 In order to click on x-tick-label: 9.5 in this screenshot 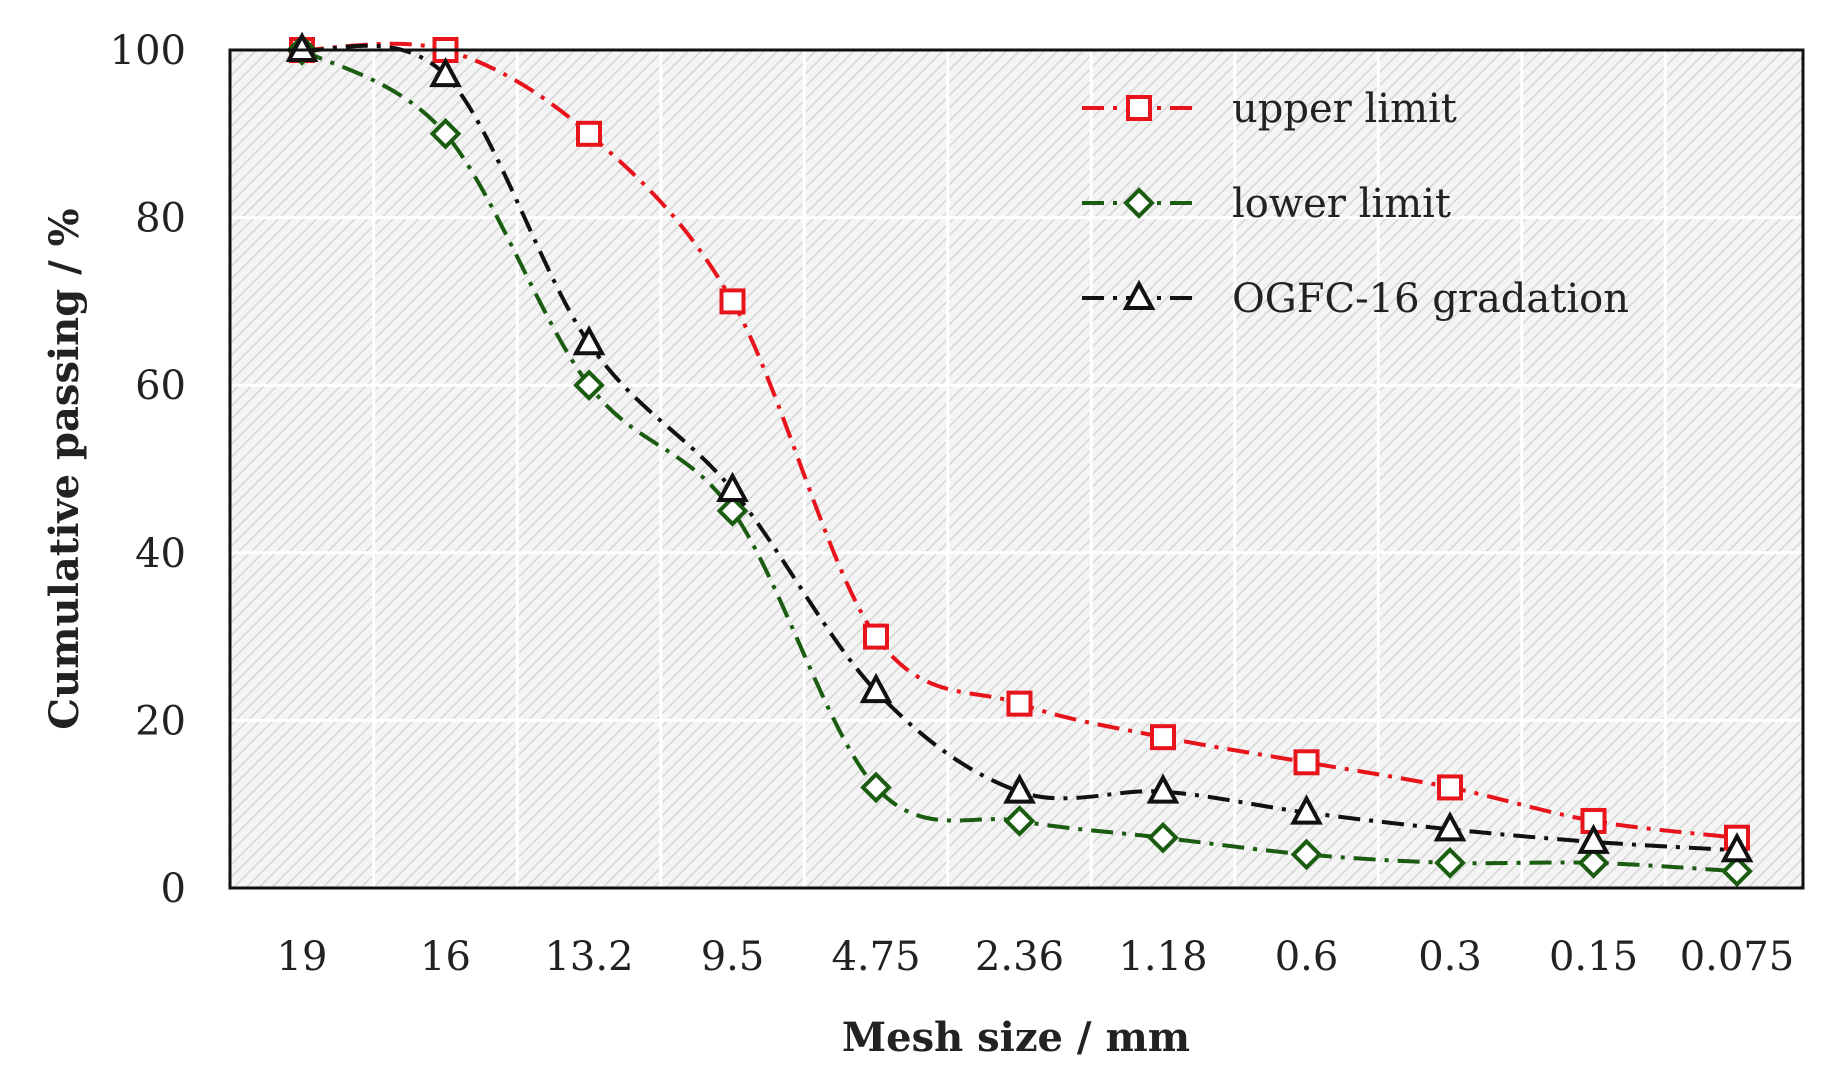, I will do `click(733, 957)`.